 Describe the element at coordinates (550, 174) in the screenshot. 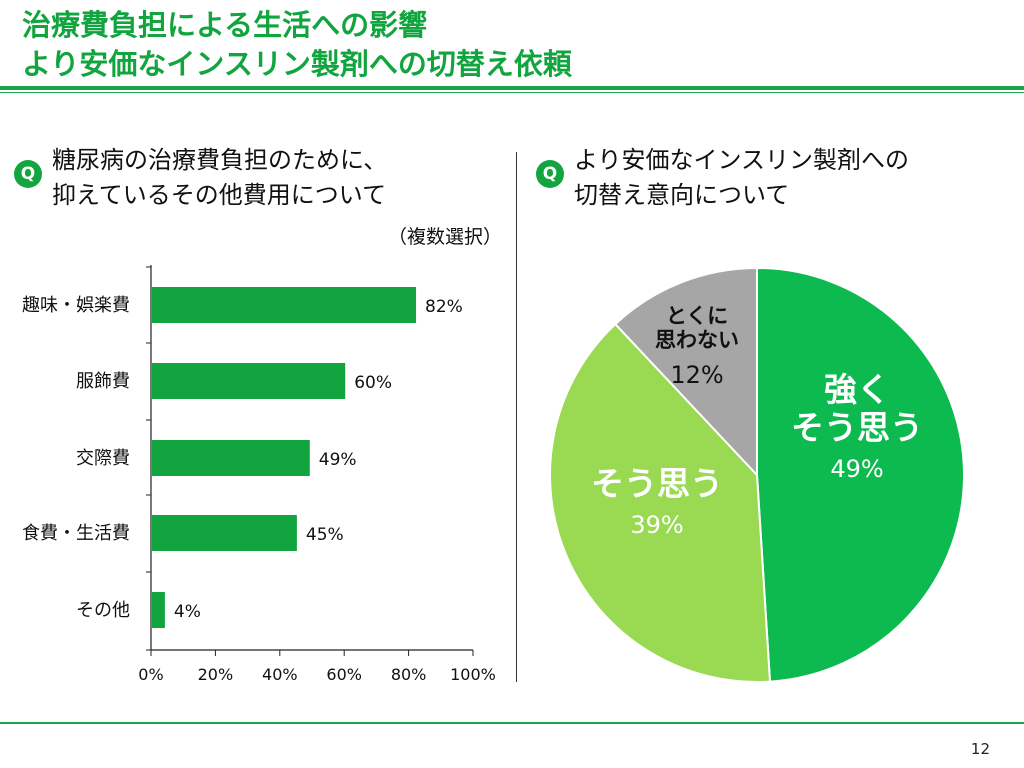

I see `right-q-badge: Q` at that location.